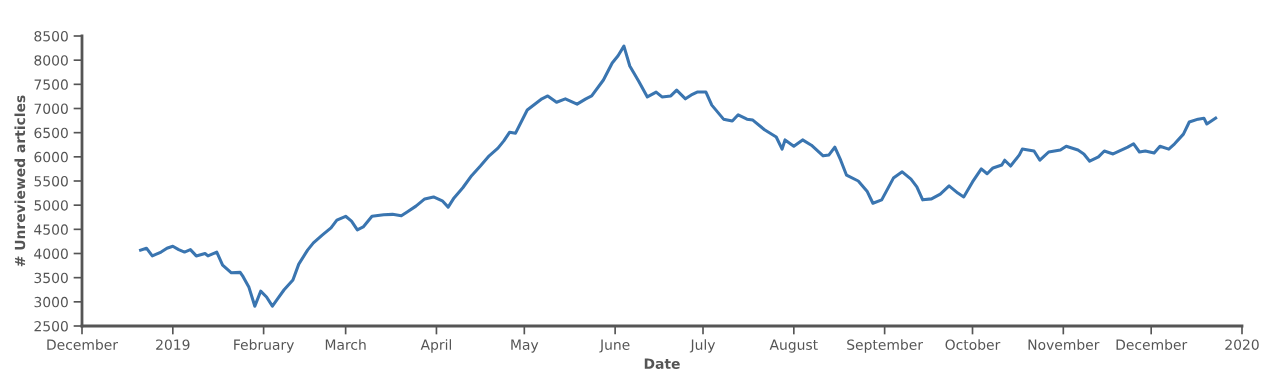  Describe the element at coordinates (973, 344) in the screenshot. I see `x-tick-label: October` at that location.